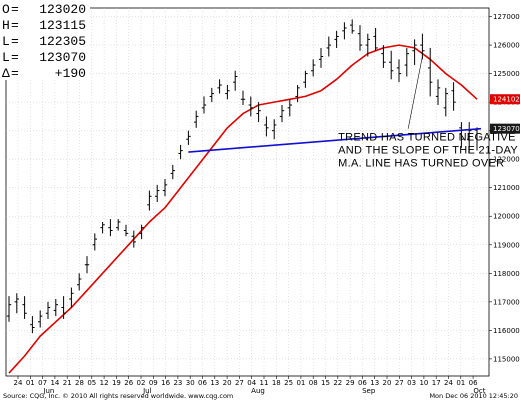  I want to click on ma-price-label: 124102, so click(505, 99).